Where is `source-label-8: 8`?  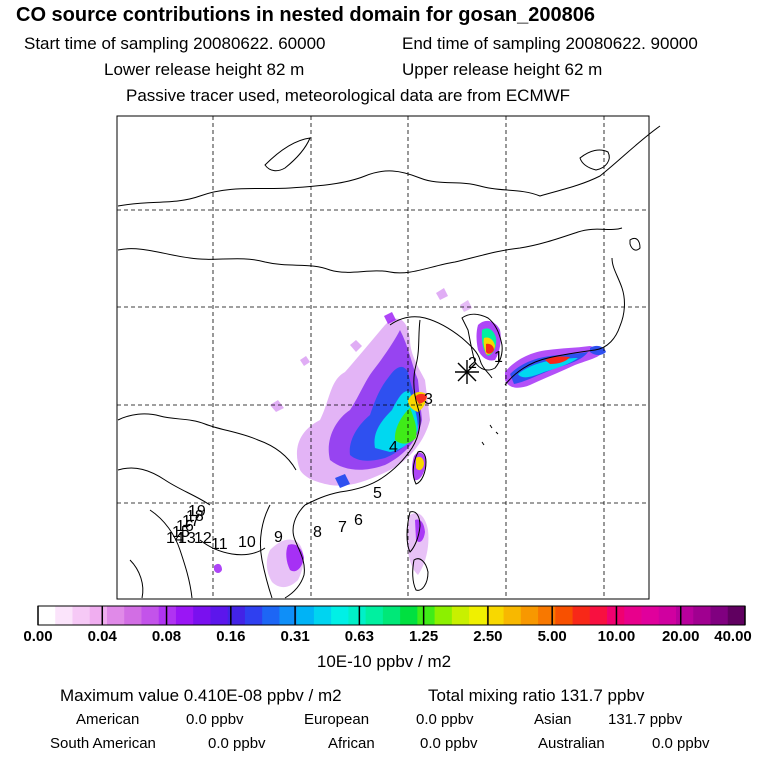 source-label-8: 8 is located at coordinates (317, 532).